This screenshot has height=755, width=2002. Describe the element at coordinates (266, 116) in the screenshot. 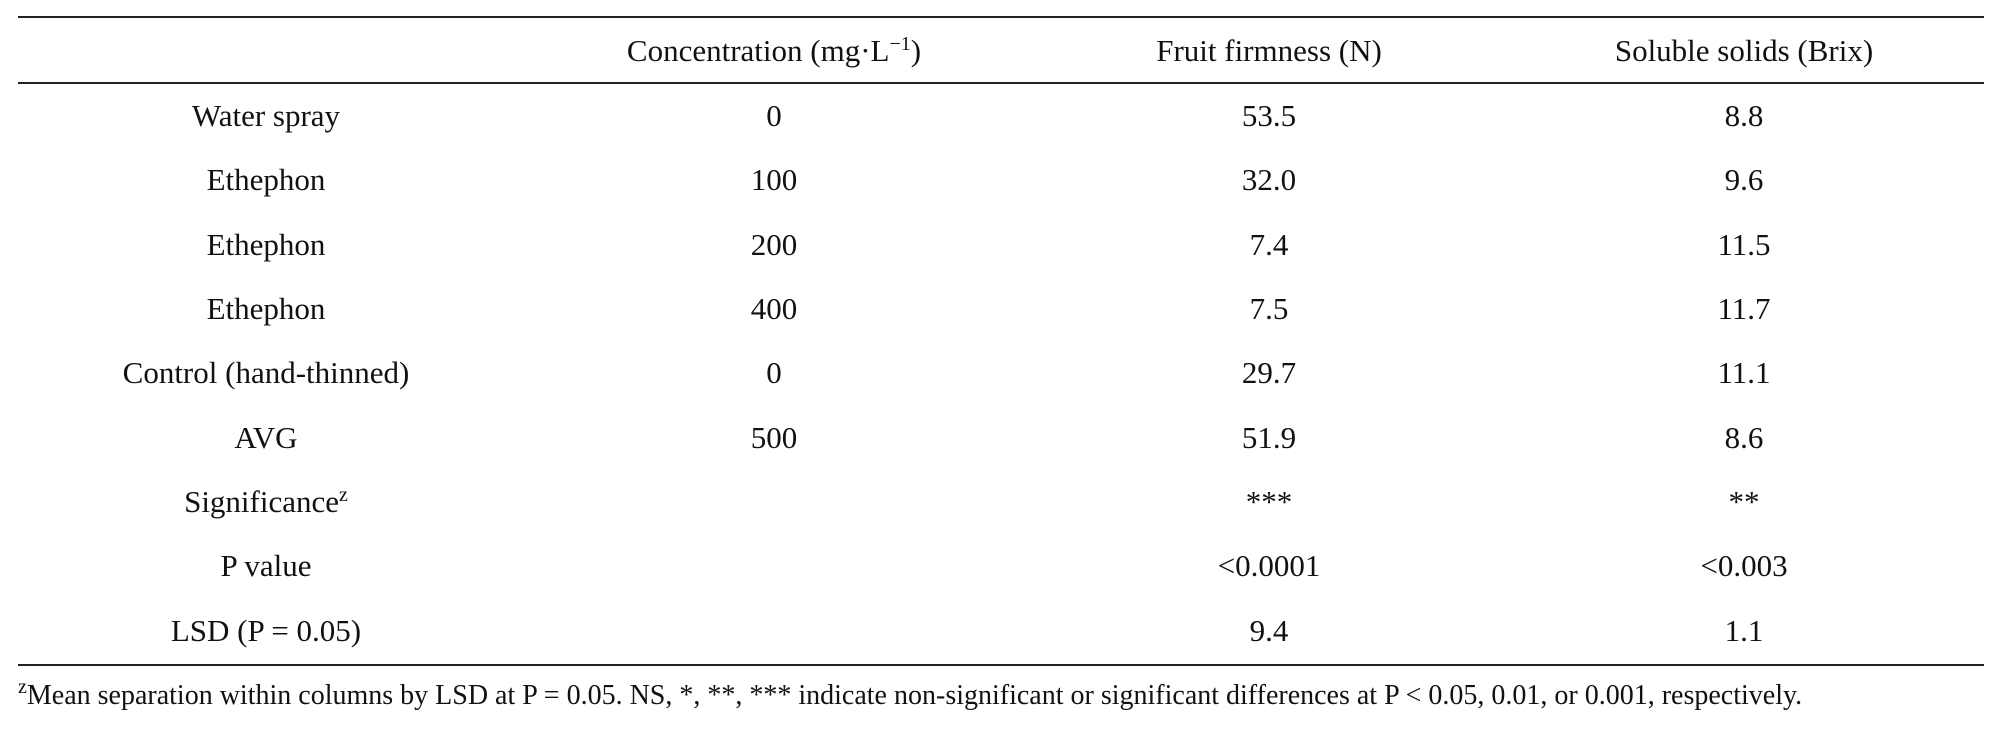

I see `row-label: Water spray` at that location.